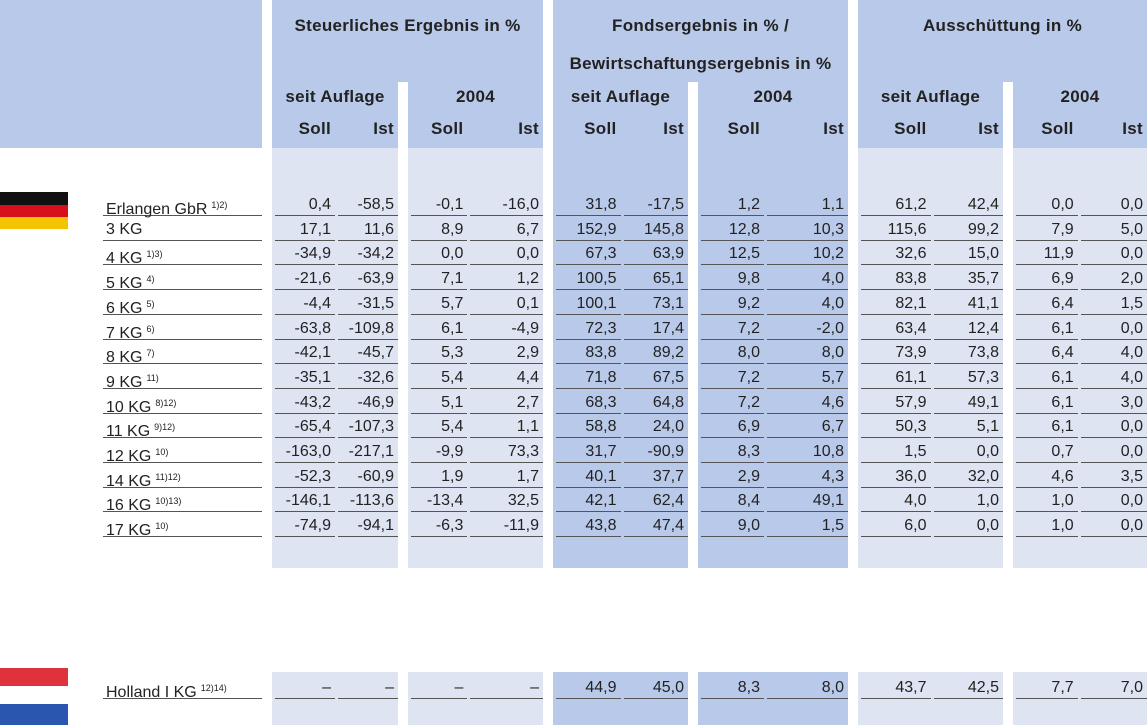  What do you see at coordinates (182, 428) in the screenshot?
I see `row-name: 11 KG 9)12)` at bounding box center [182, 428].